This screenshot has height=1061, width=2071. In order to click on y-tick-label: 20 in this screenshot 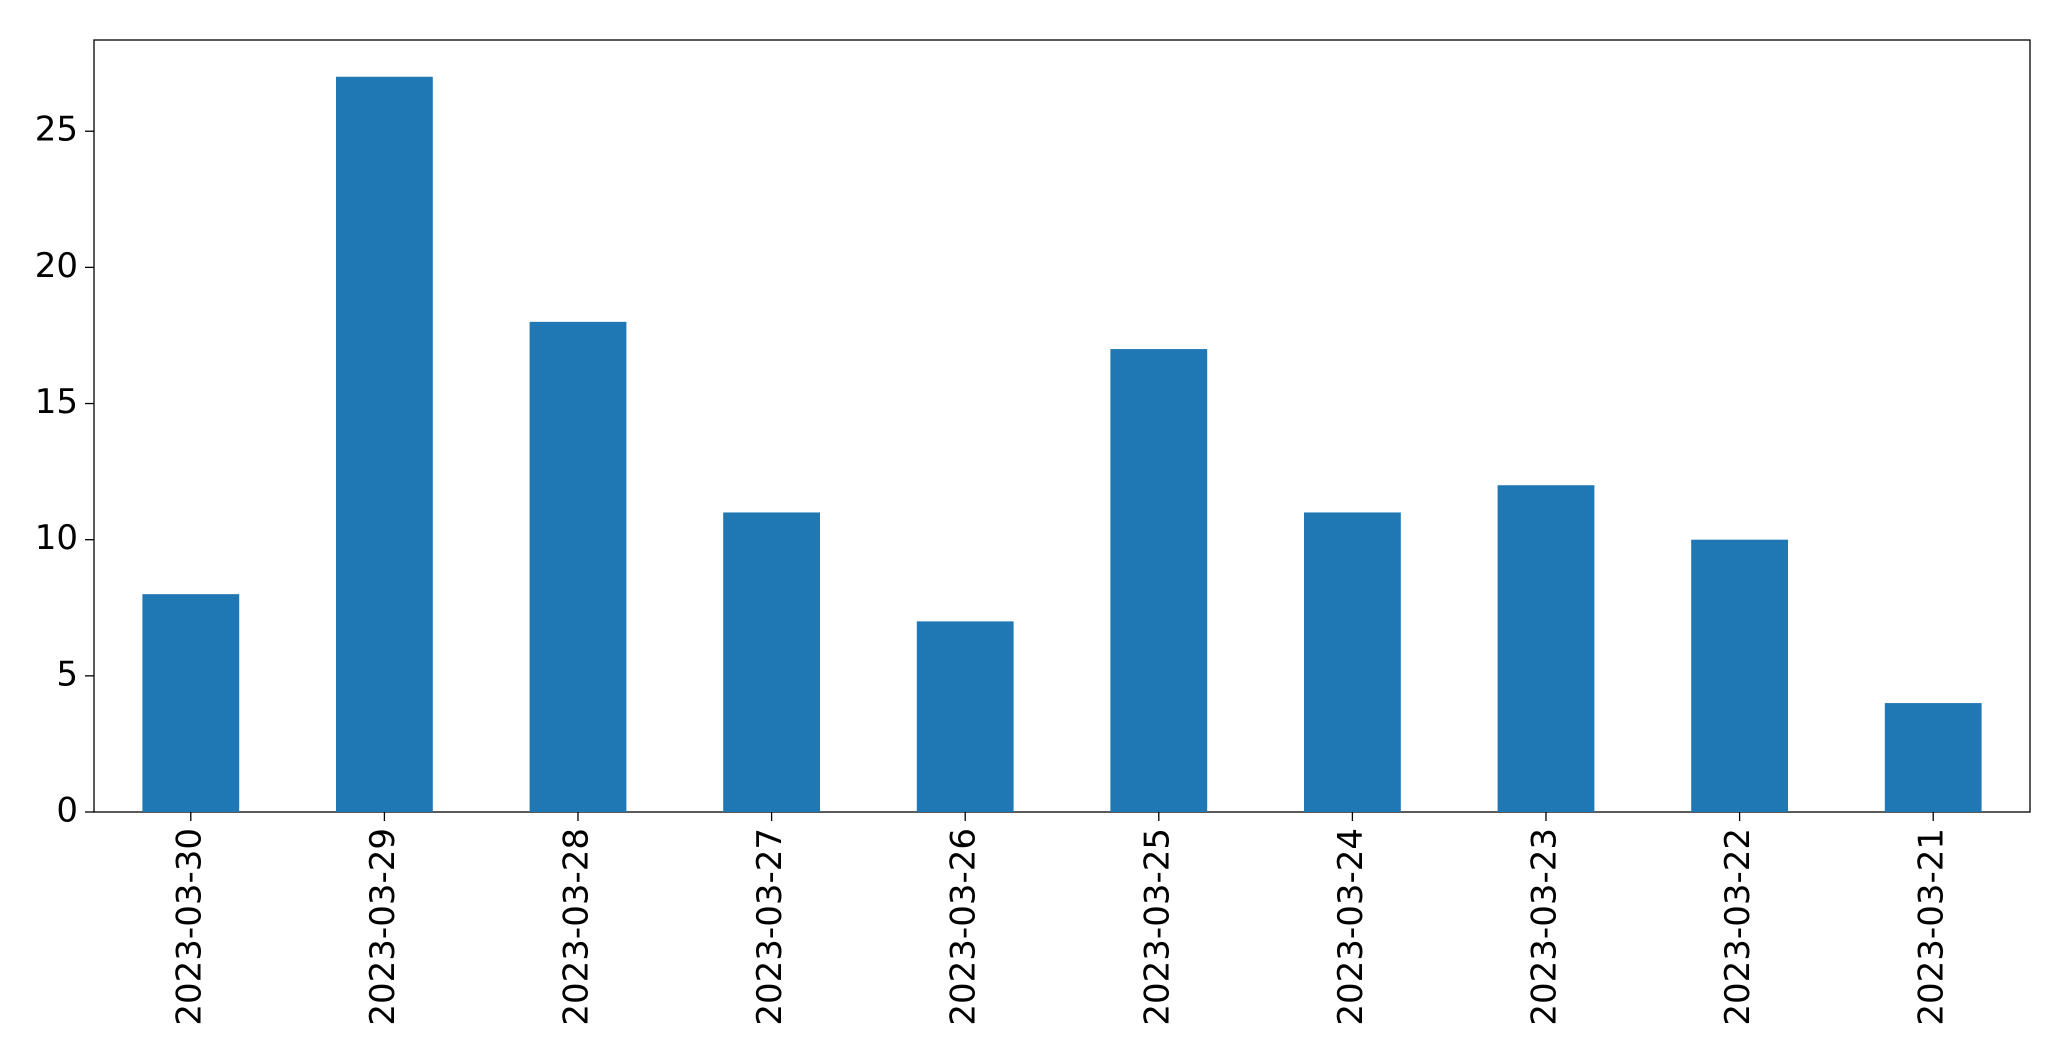, I will do `click(56, 266)`.